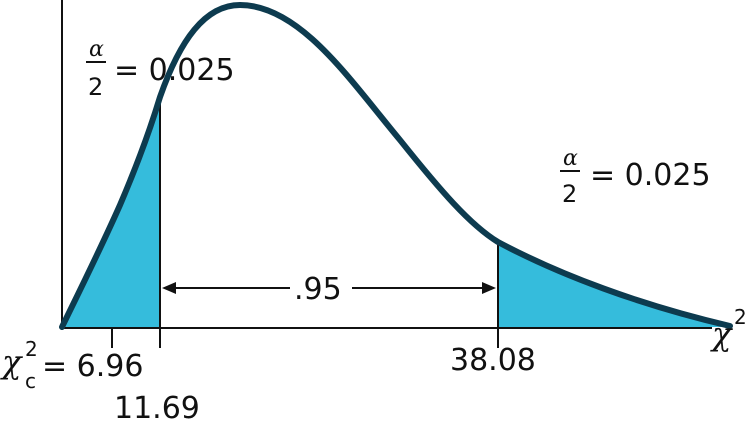  Describe the element at coordinates (614, 284) in the screenshot. I see `right-tail-shaded-region` at that location.